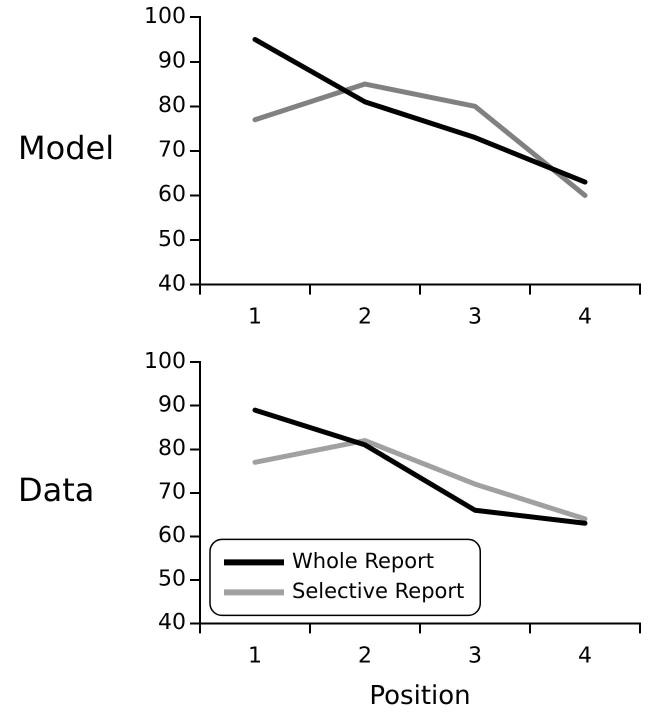 The image size is (650, 719). I want to click on y-axis-title: Model, so click(66, 148).